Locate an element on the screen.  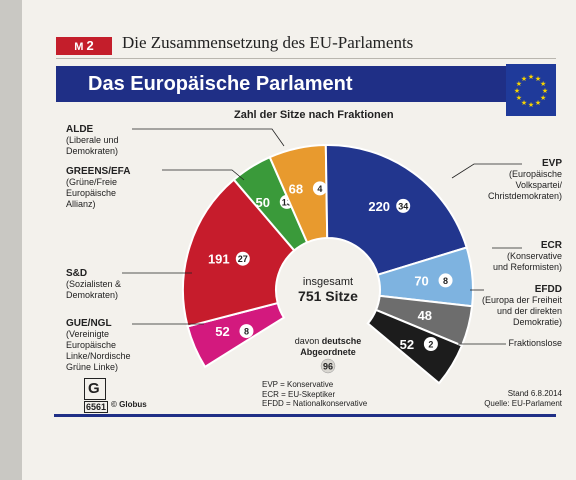
seat-count-evp: 220 is located at coordinates (379, 206).